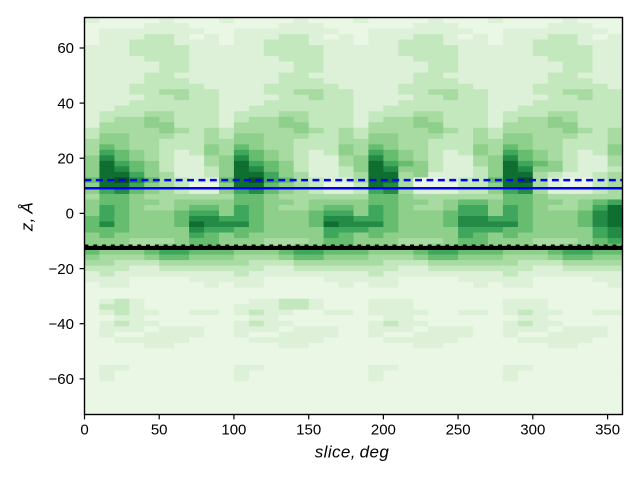 This screenshot has height=480, width=640. Describe the element at coordinates (61, 269) in the screenshot. I see `svg-text: −20` at that location.